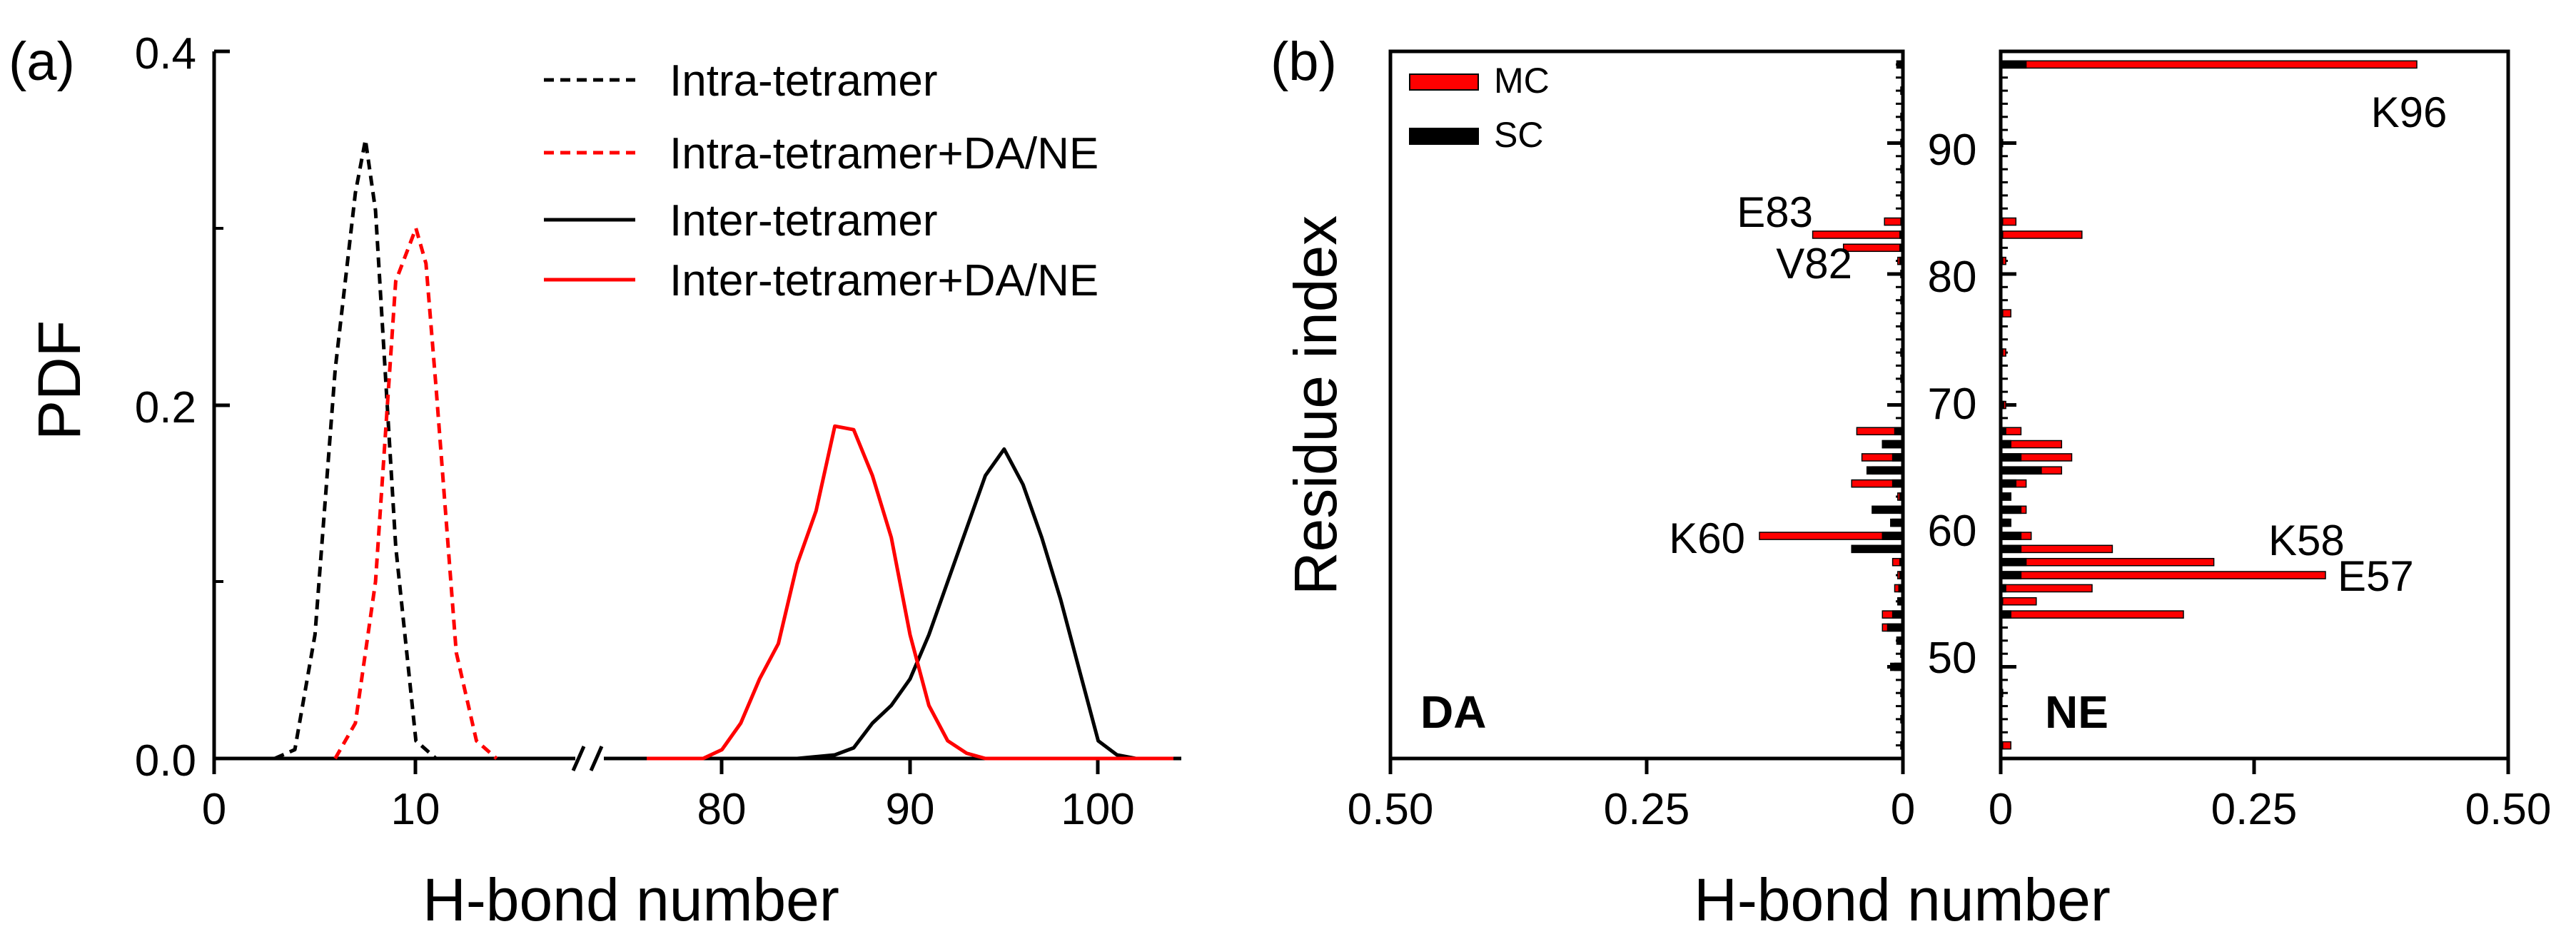 The image size is (2576, 944). What do you see at coordinates (804, 81) in the screenshot?
I see `legend-label-intra-tetramer: Intra-tetramer` at bounding box center [804, 81].